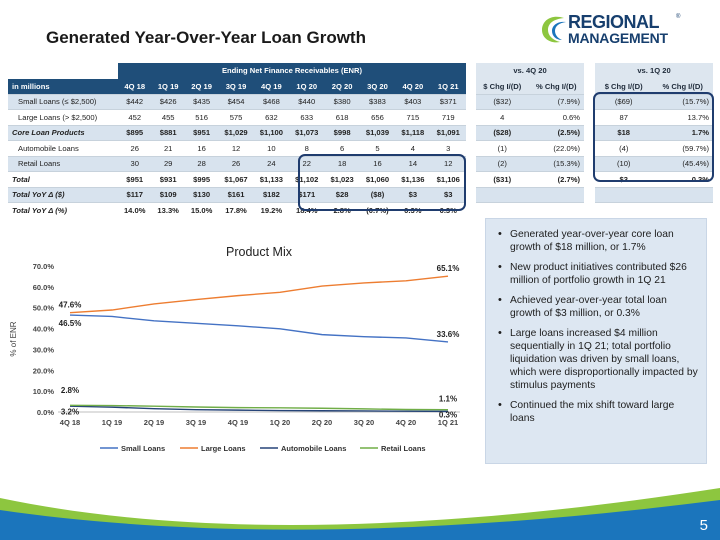 The height and width of the screenshot is (540, 720). Describe the element at coordinates (377, 194) in the screenshot. I see `table-cell: ($8)` at that location.